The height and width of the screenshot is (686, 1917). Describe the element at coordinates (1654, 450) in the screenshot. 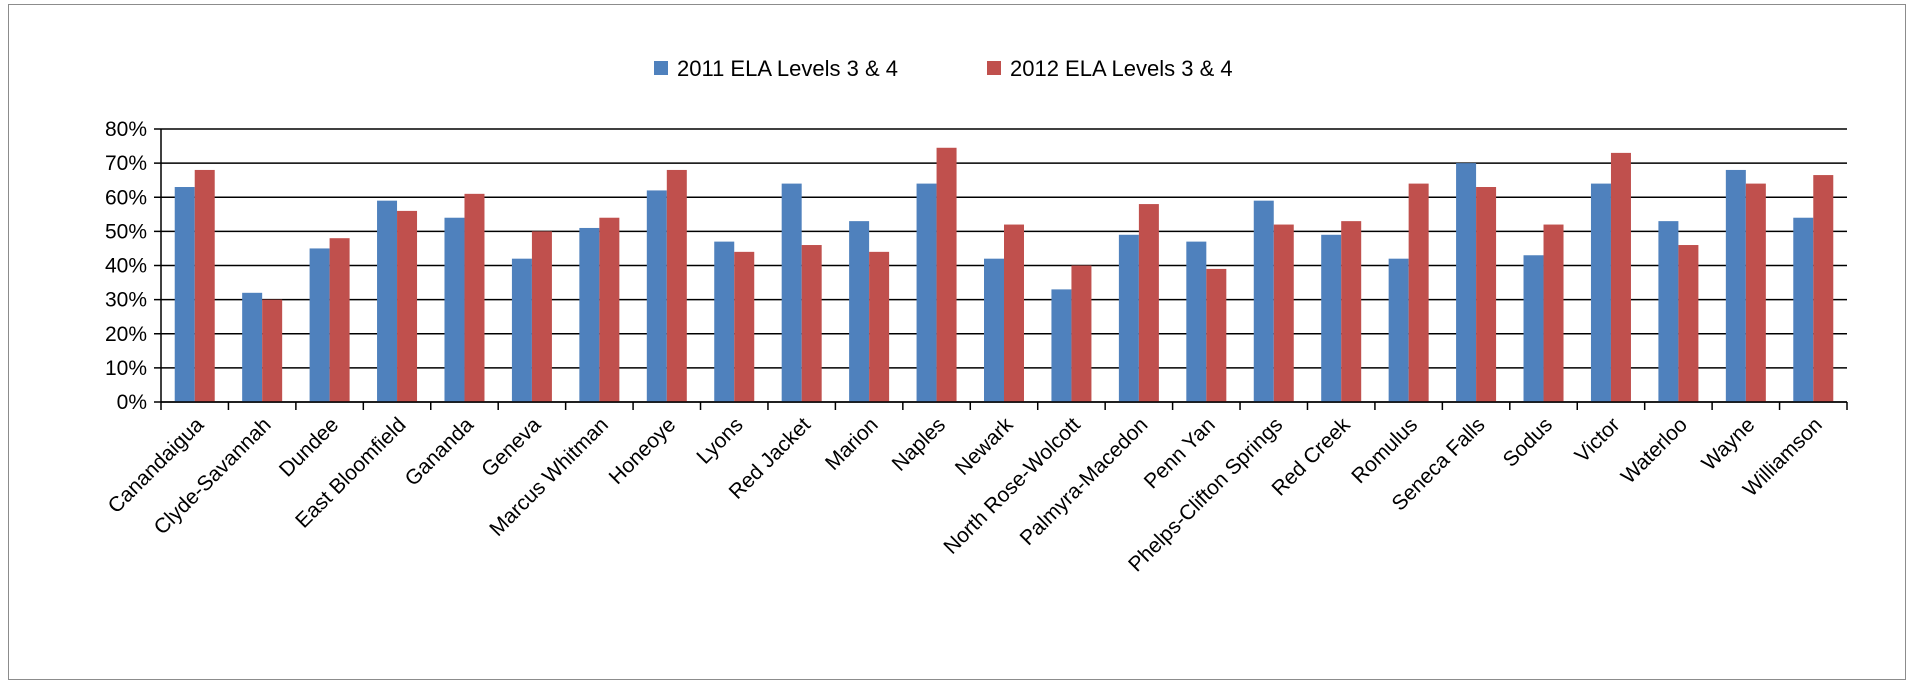

I see `x-tick-label: Waterloo` at that location.